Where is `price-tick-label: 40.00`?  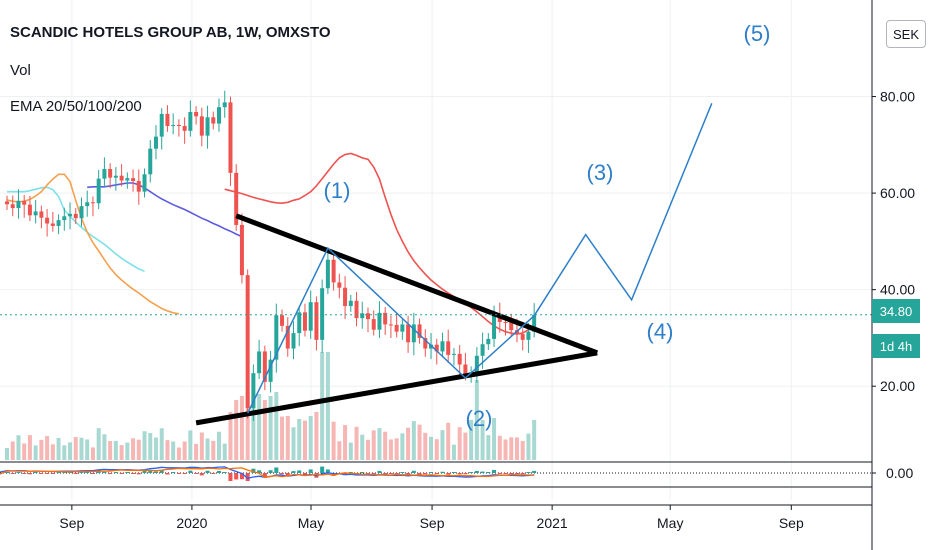 price-tick-label: 40.00 is located at coordinates (897, 290).